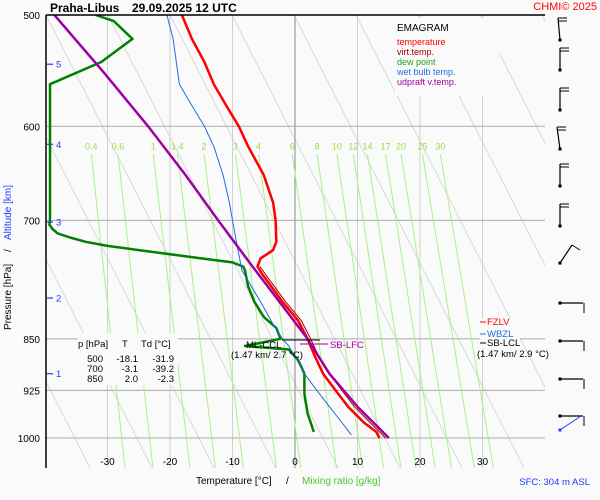 Image resolution: width=600 pixels, height=500 pixels. Describe the element at coordinates (125, 344) in the screenshot. I see `table-header-t: T` at that location.